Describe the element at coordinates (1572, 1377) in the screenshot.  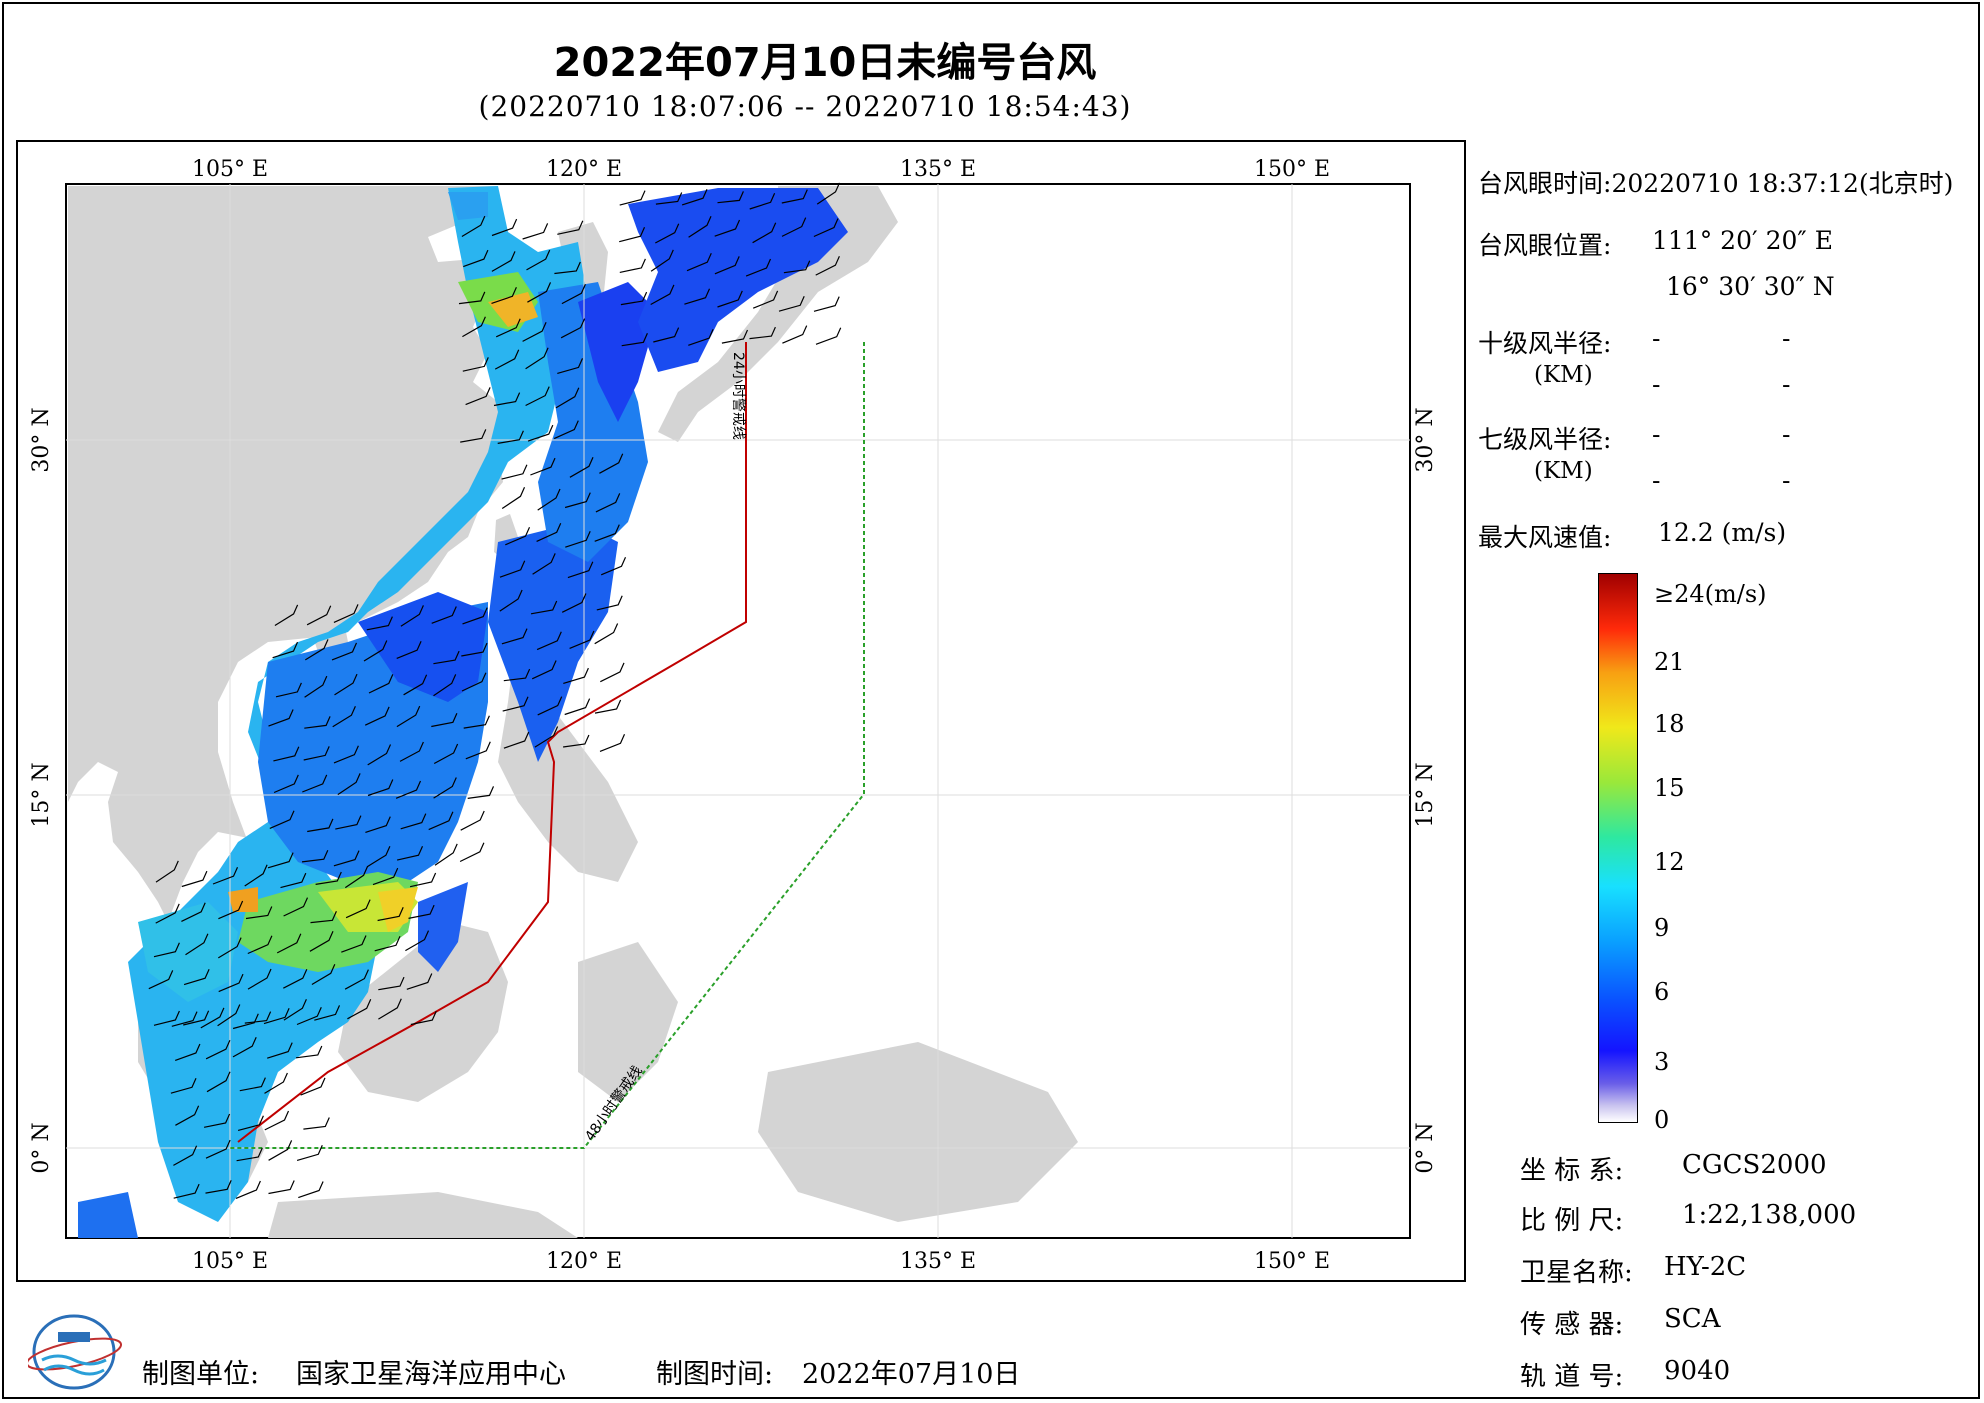
I see `orbit-label: 轨 道 号:` at that location.